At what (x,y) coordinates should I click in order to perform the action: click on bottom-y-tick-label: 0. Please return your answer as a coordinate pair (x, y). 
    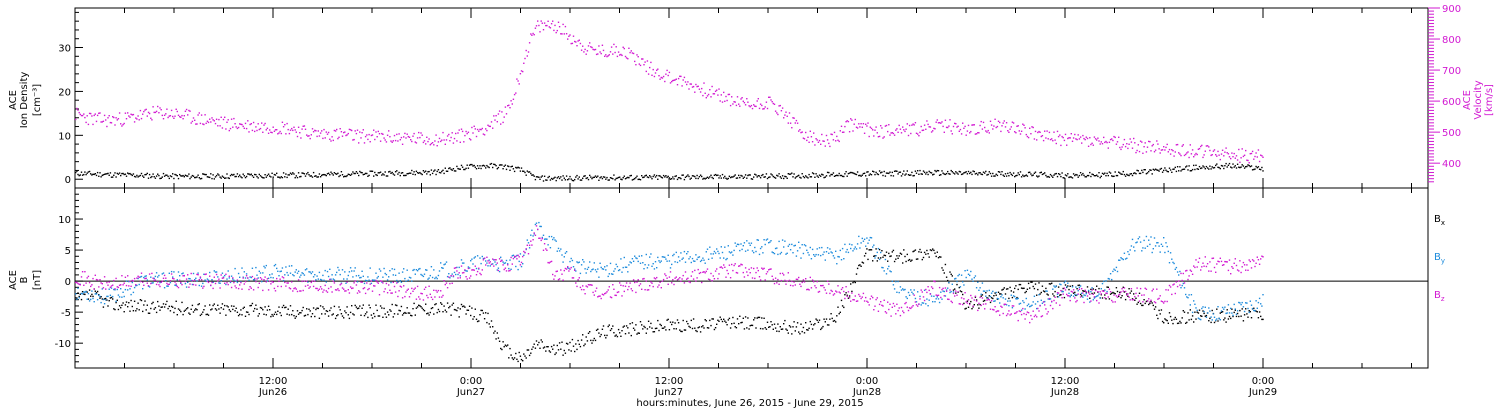
    Looking at the image, I should click on (68, 282).